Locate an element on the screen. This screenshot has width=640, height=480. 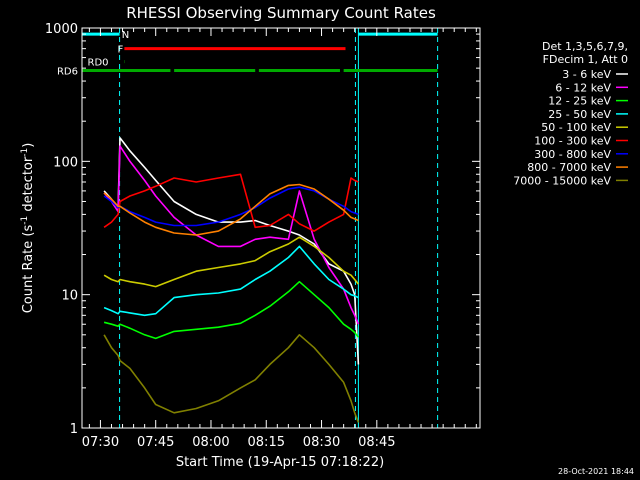
legend-label: 3 - 6 keV is located at coordinates (586, 74).